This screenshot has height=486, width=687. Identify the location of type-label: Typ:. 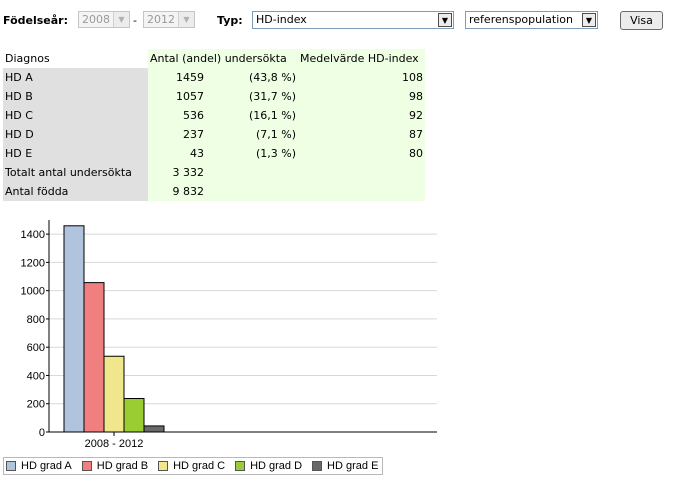
(230, 20).